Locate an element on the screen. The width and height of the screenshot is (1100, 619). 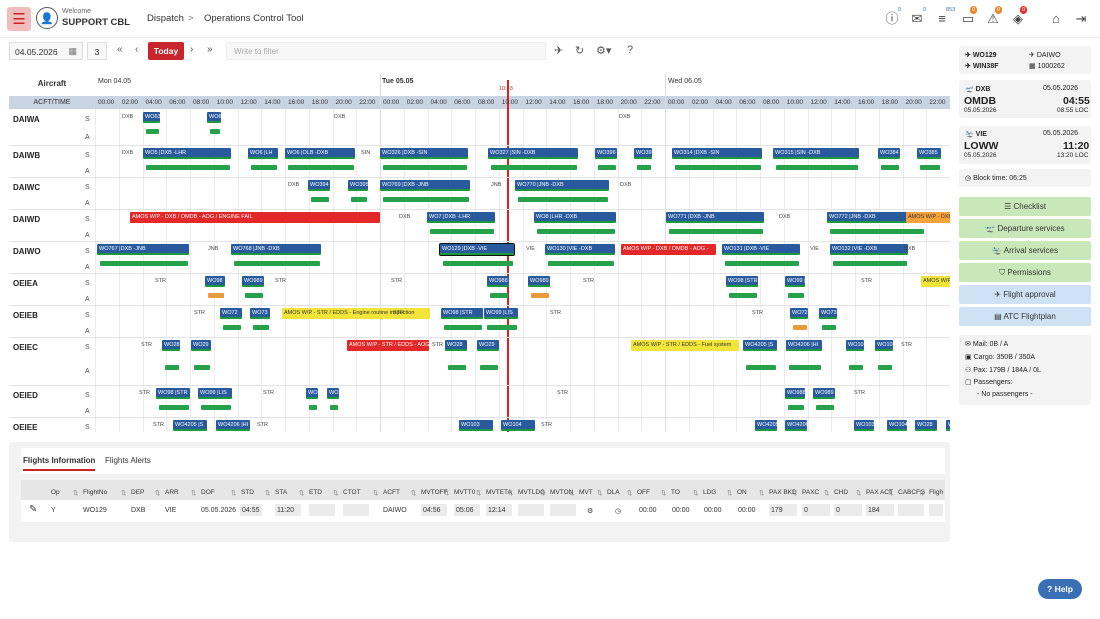
flight-bar: WO7 |DXB -LHR is located at coordinates (461, 217).